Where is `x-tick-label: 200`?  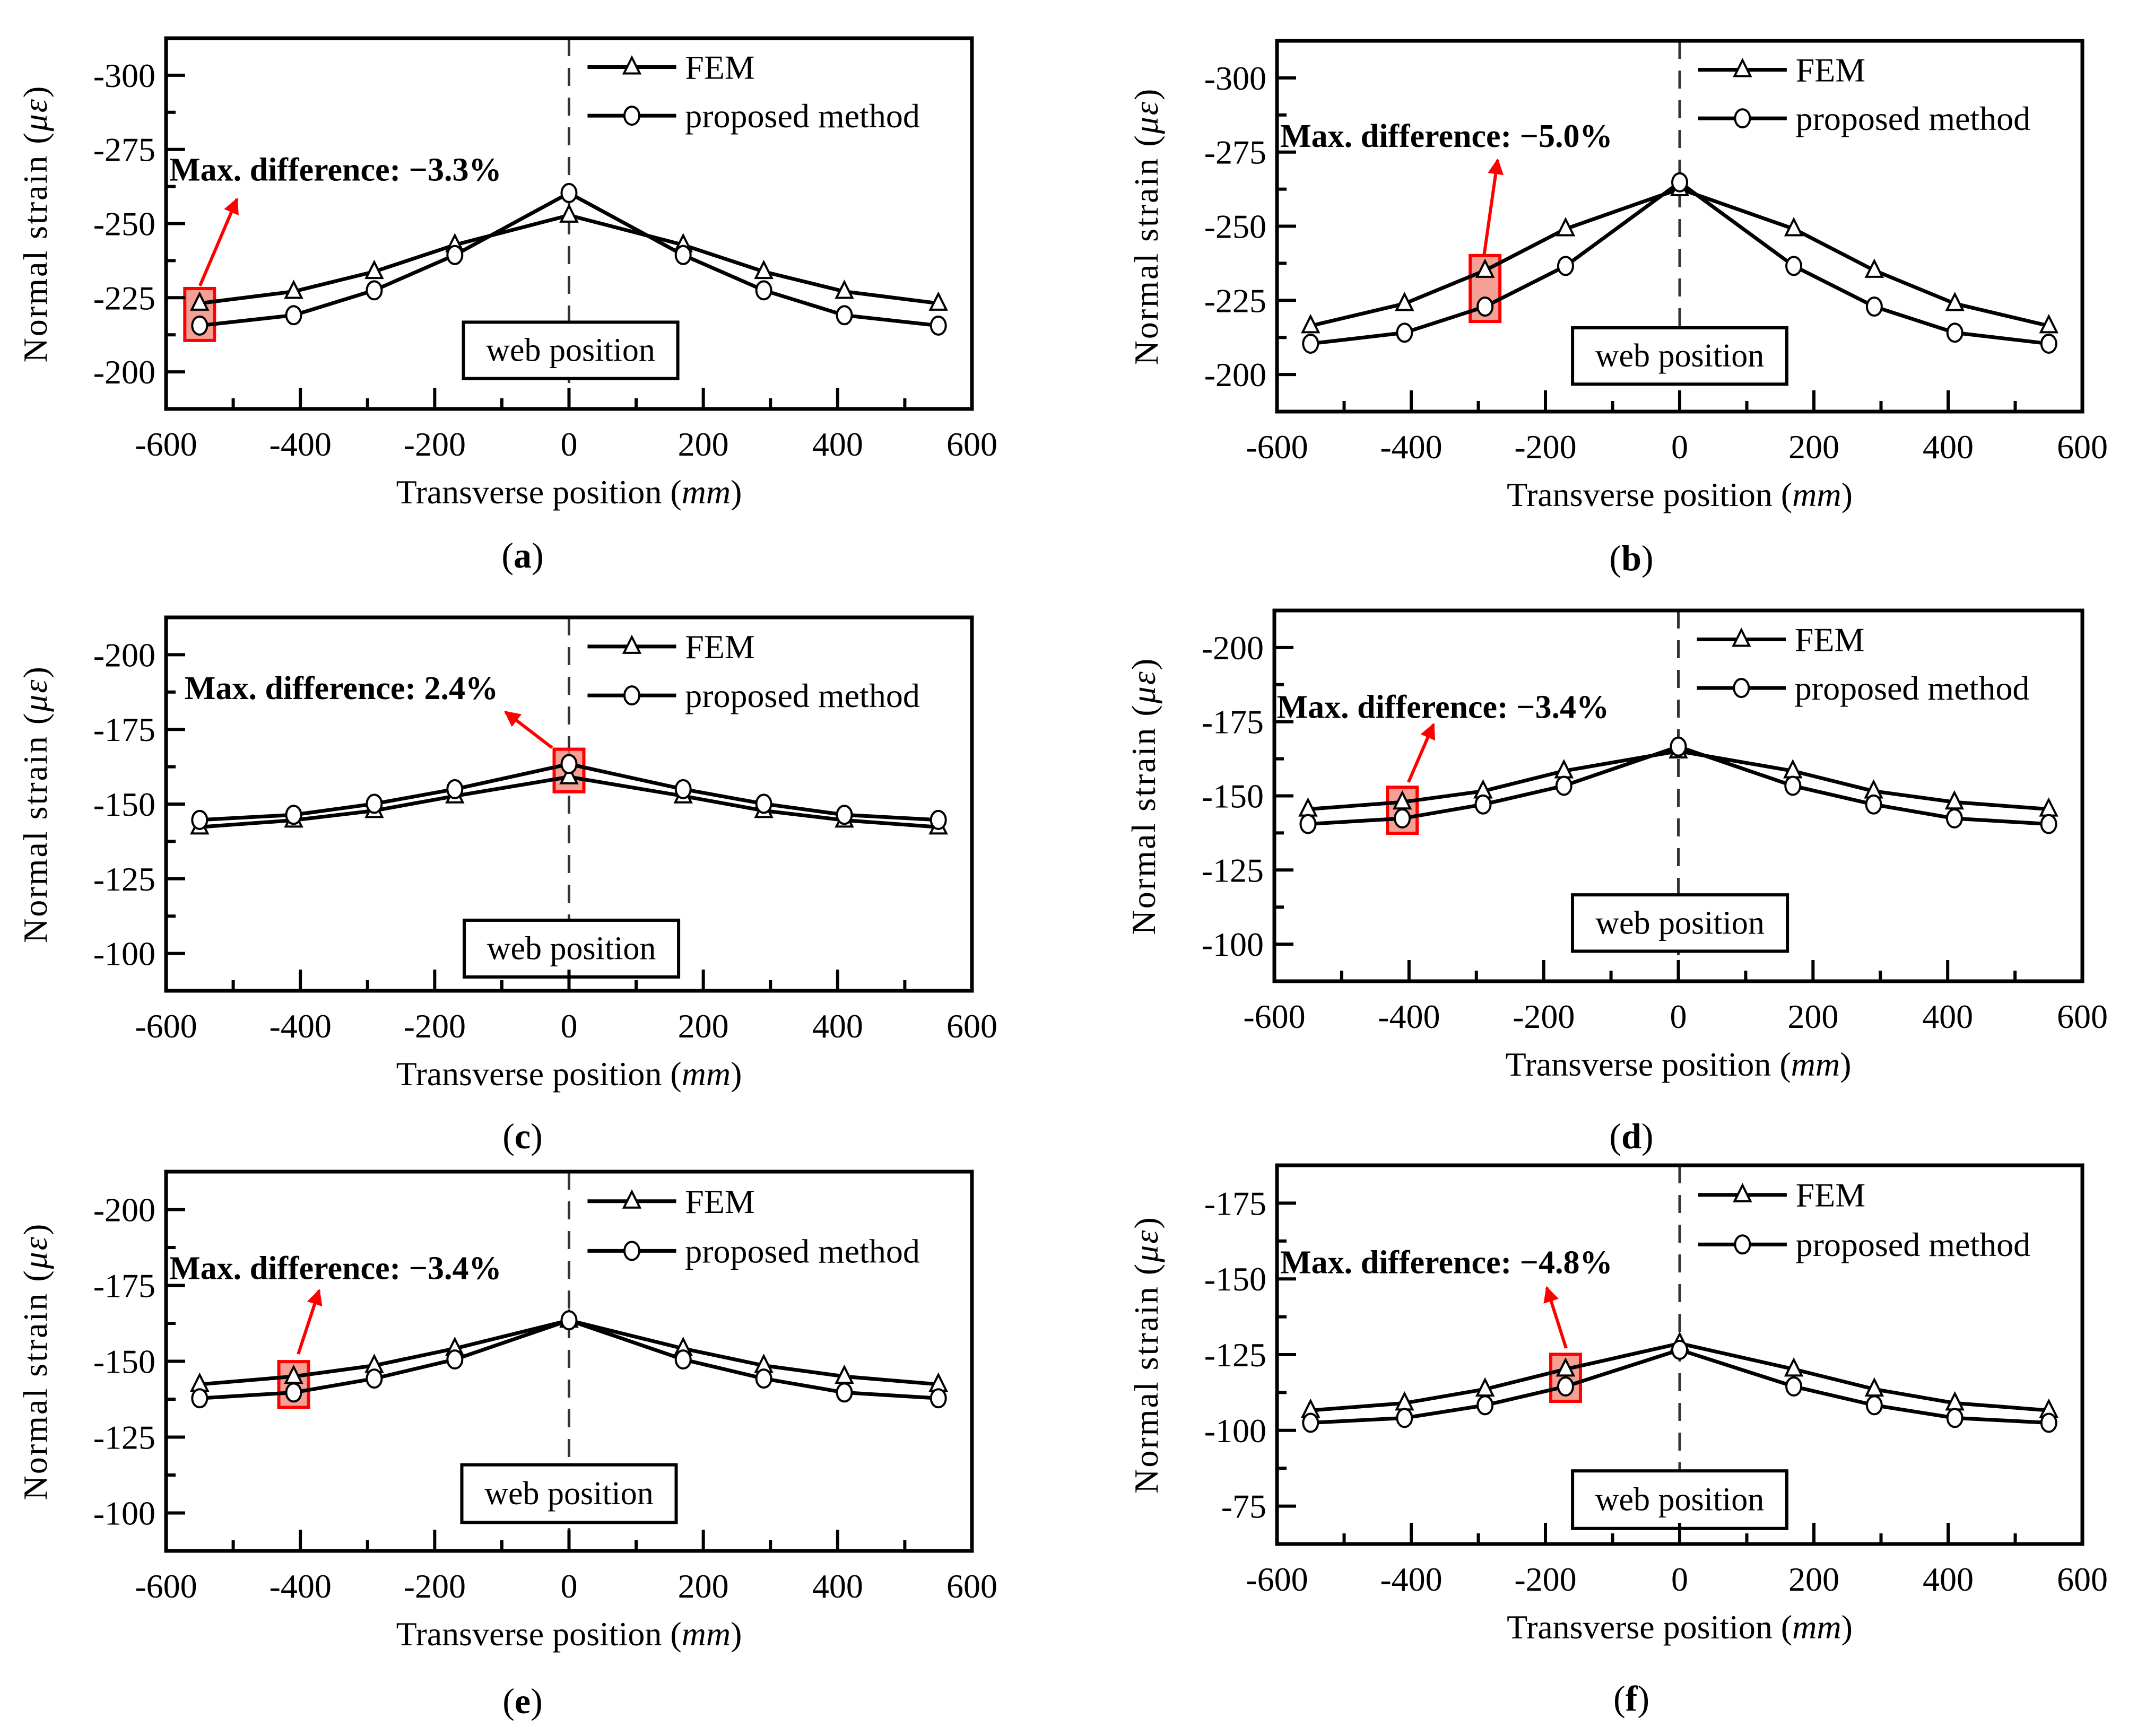
x-tick-label: 200 is located at coordinates (1814, 447).